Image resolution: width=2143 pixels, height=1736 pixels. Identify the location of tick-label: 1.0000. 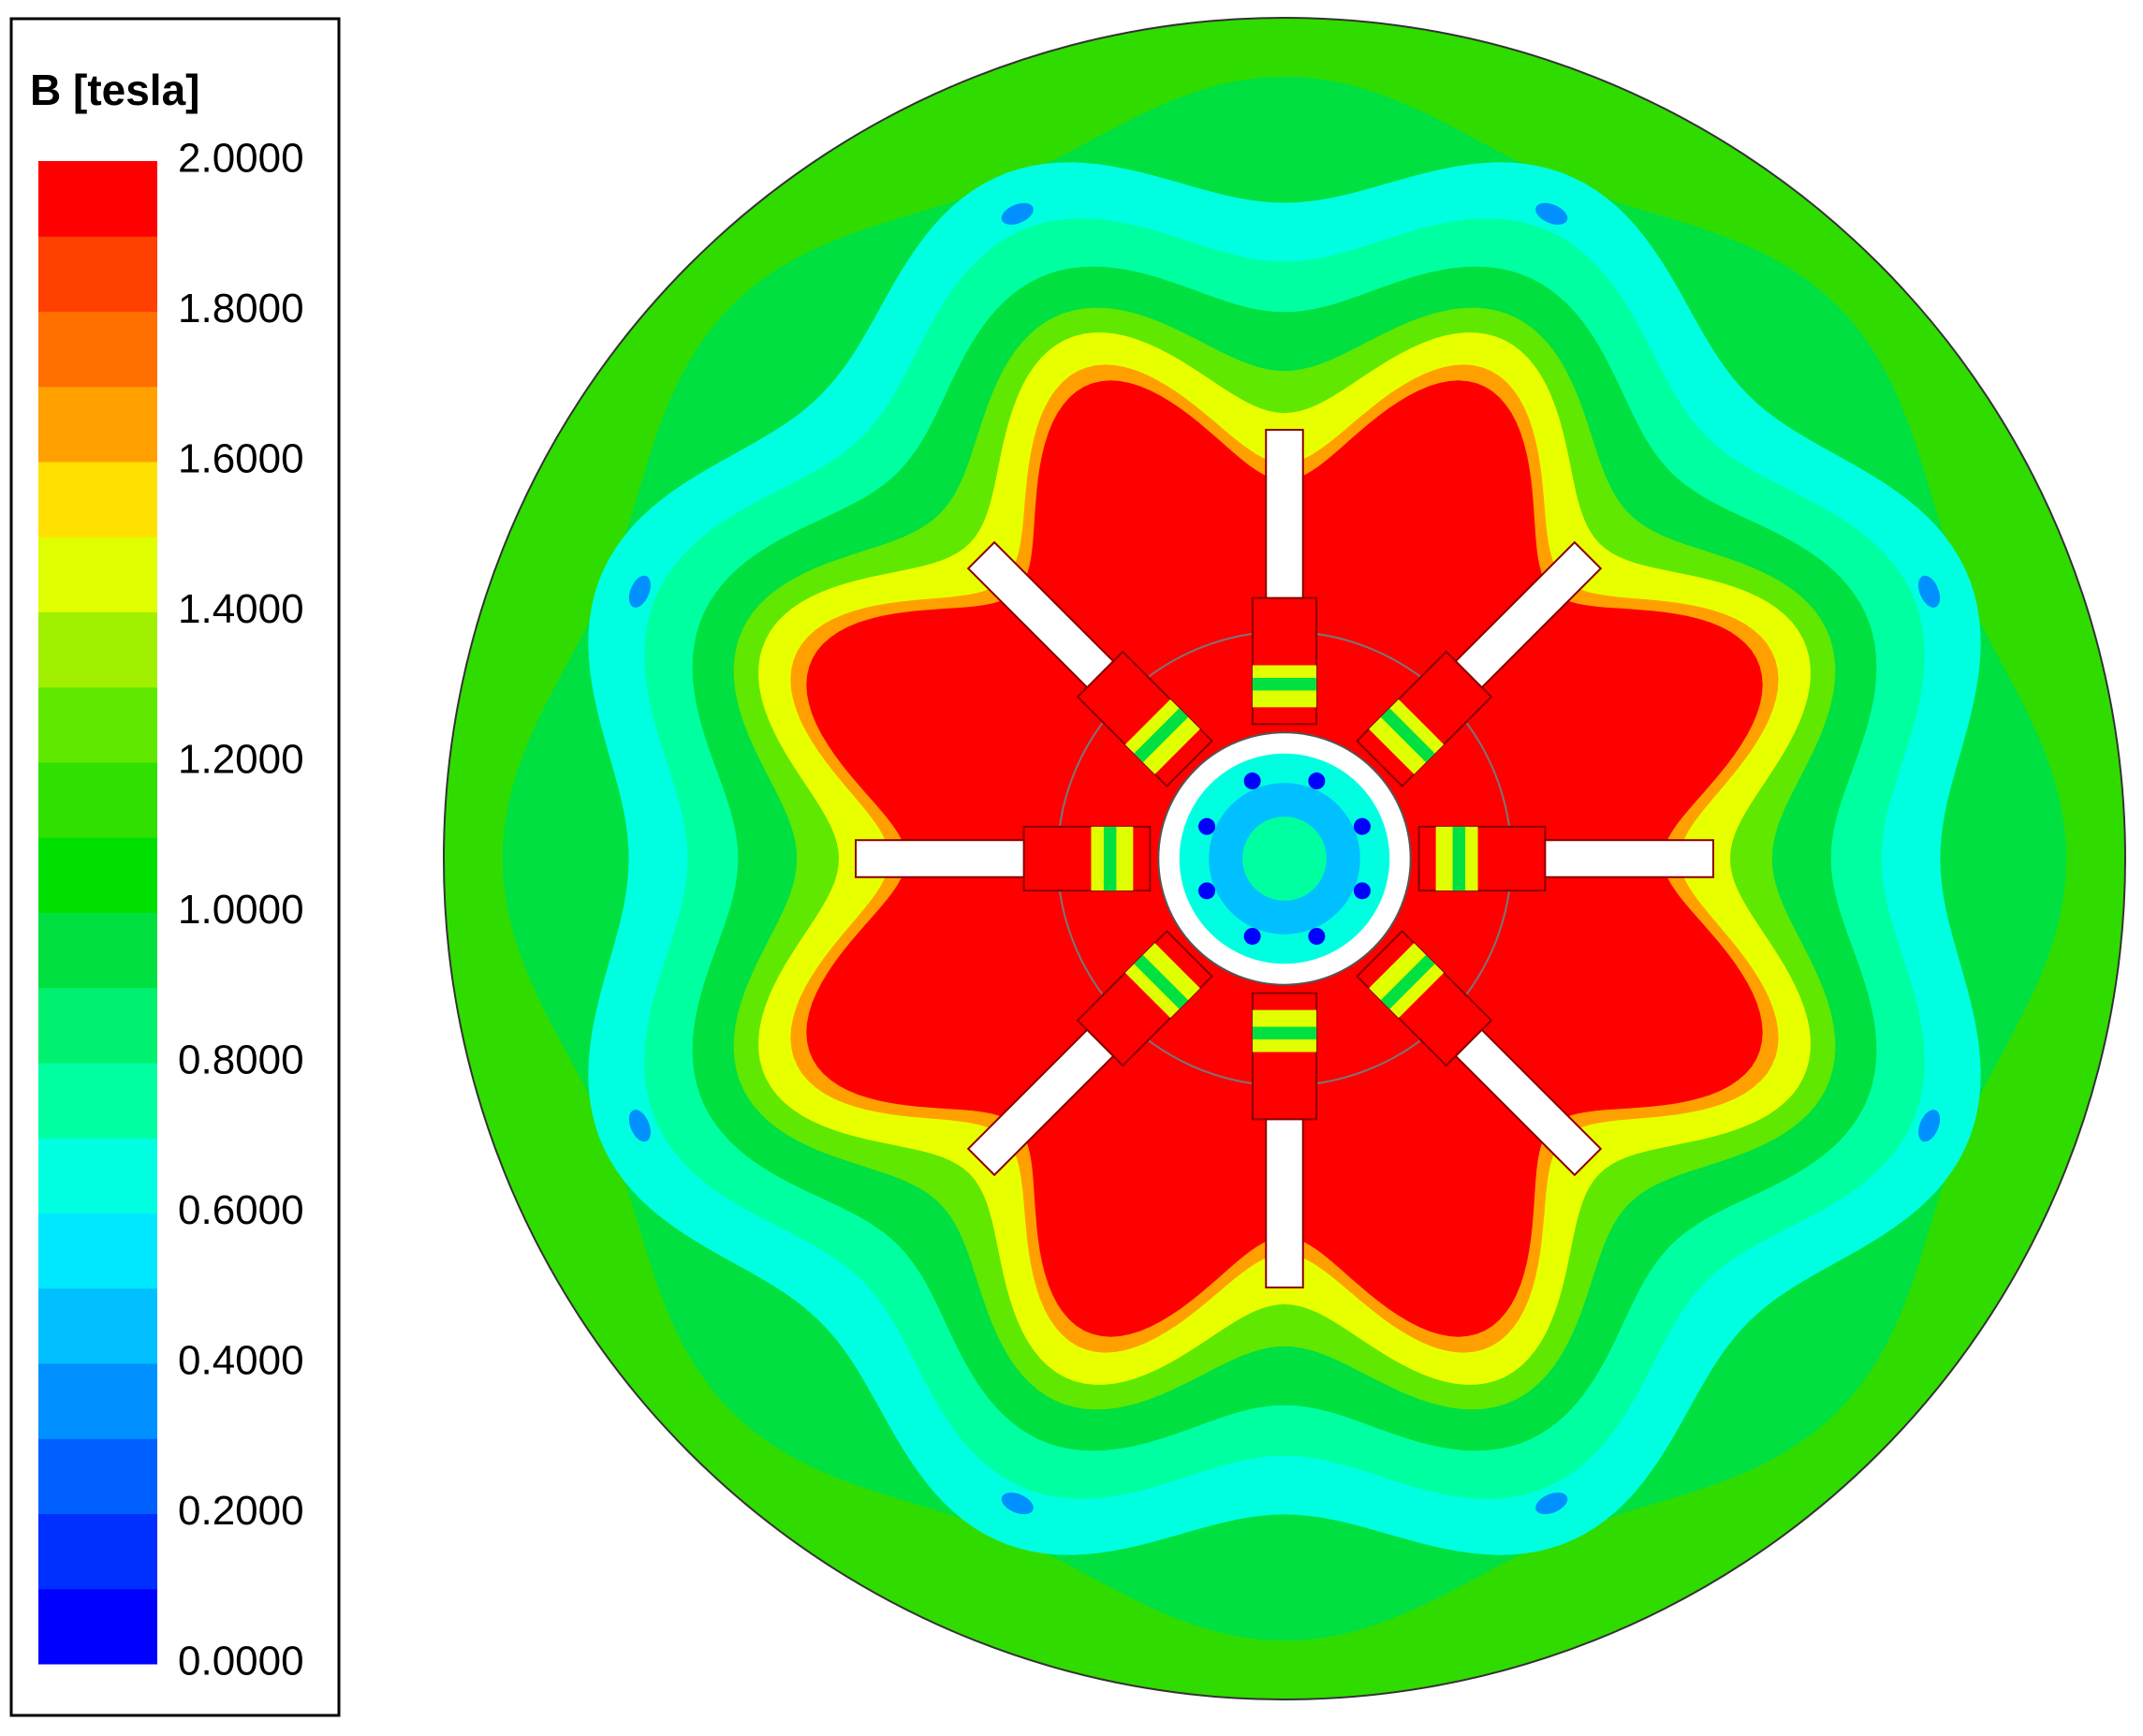
(241, 910).